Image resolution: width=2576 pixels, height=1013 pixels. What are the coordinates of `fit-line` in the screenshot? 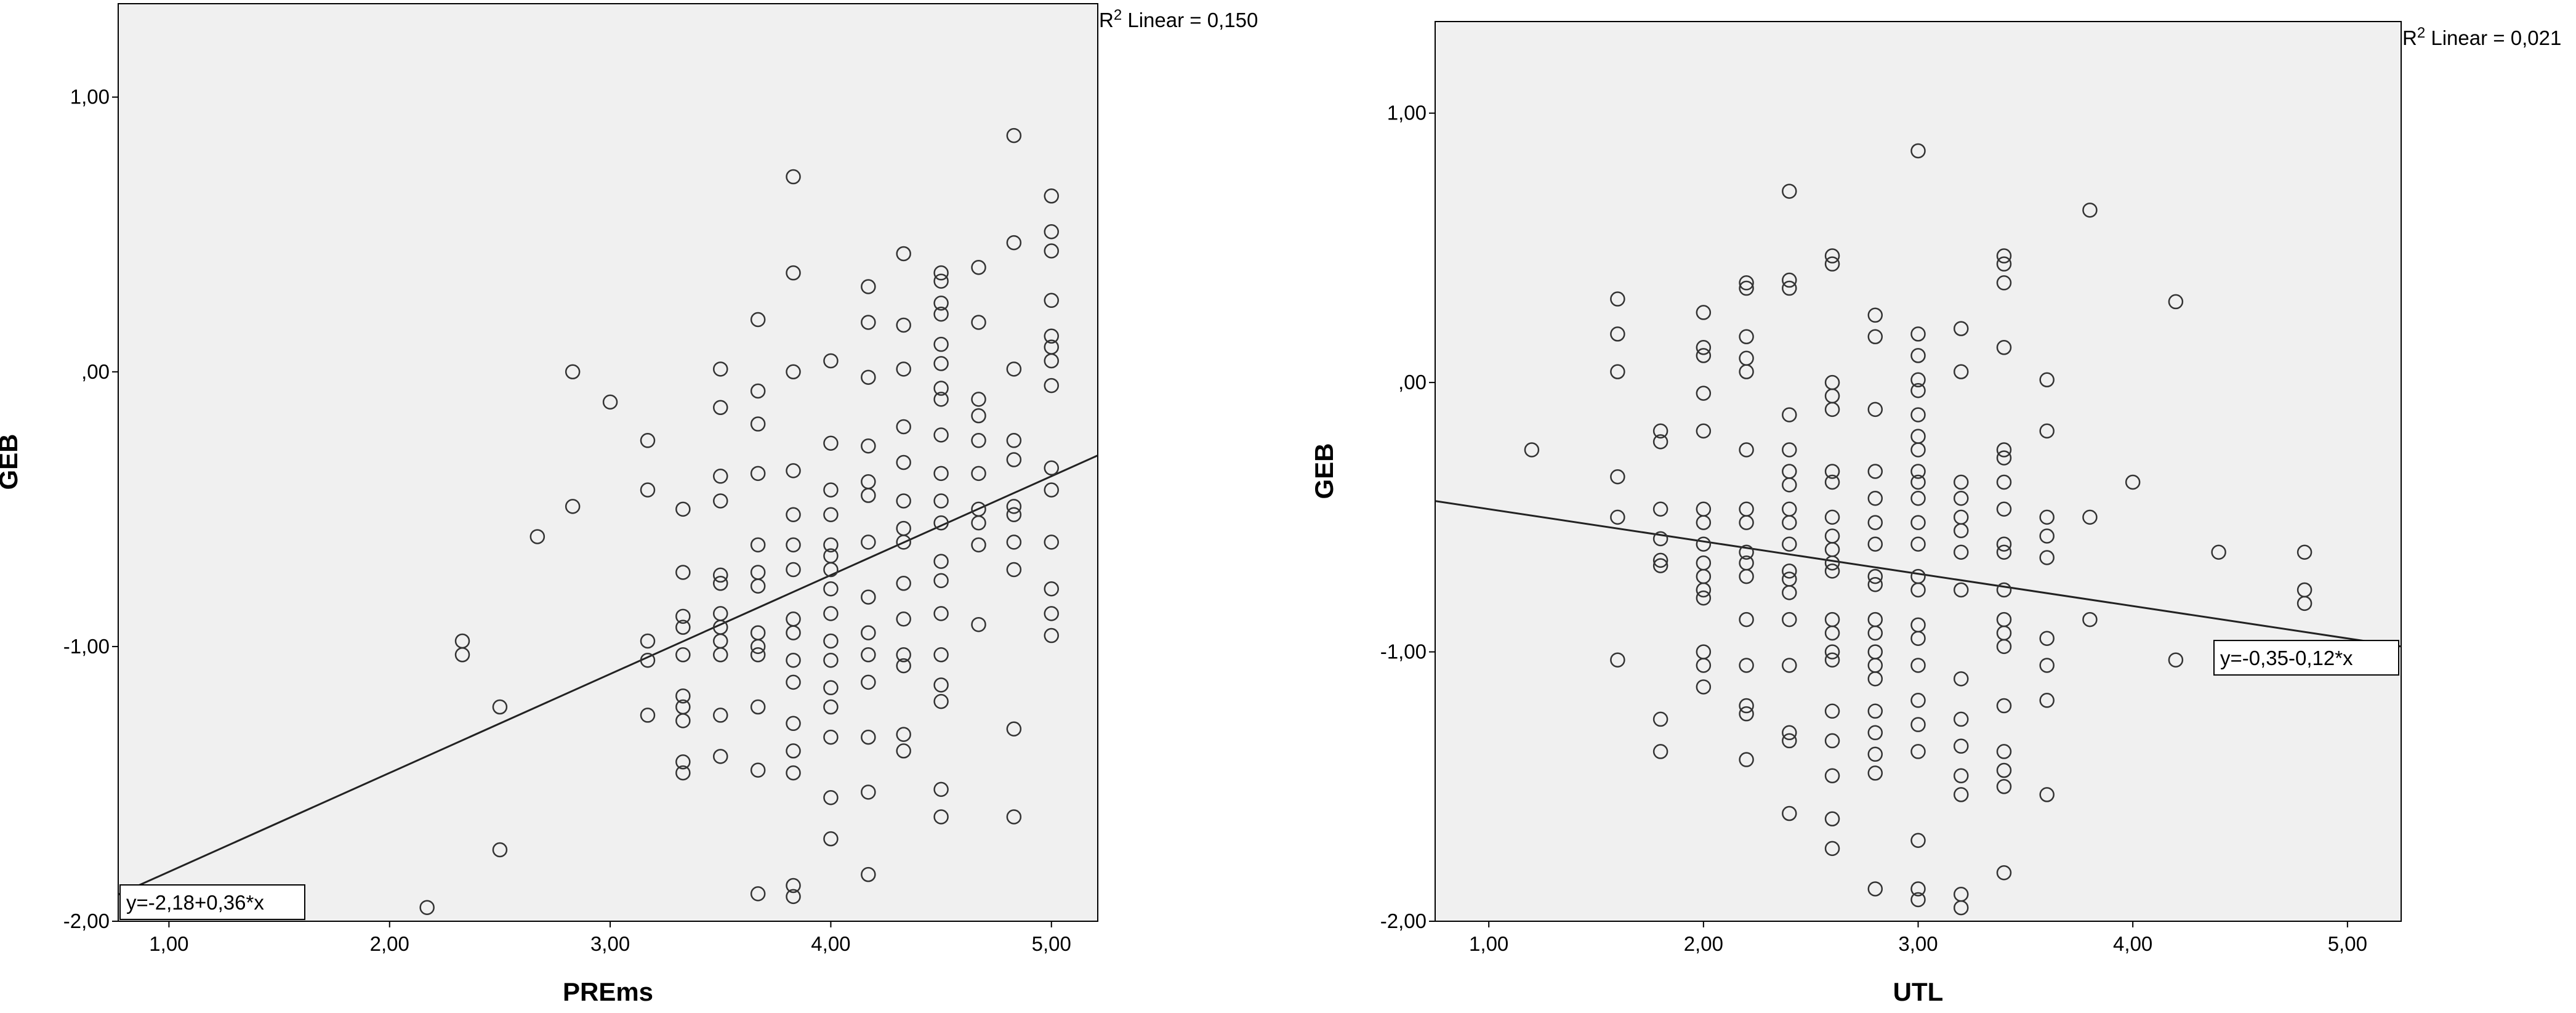 It's located at (1918, 574).